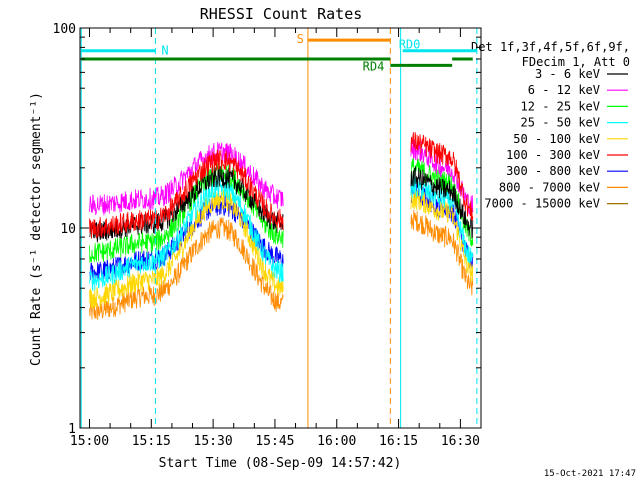 This screenshot has height=480, width=640. I want to click on x-tick-label: 15:30, so click(213, 441).